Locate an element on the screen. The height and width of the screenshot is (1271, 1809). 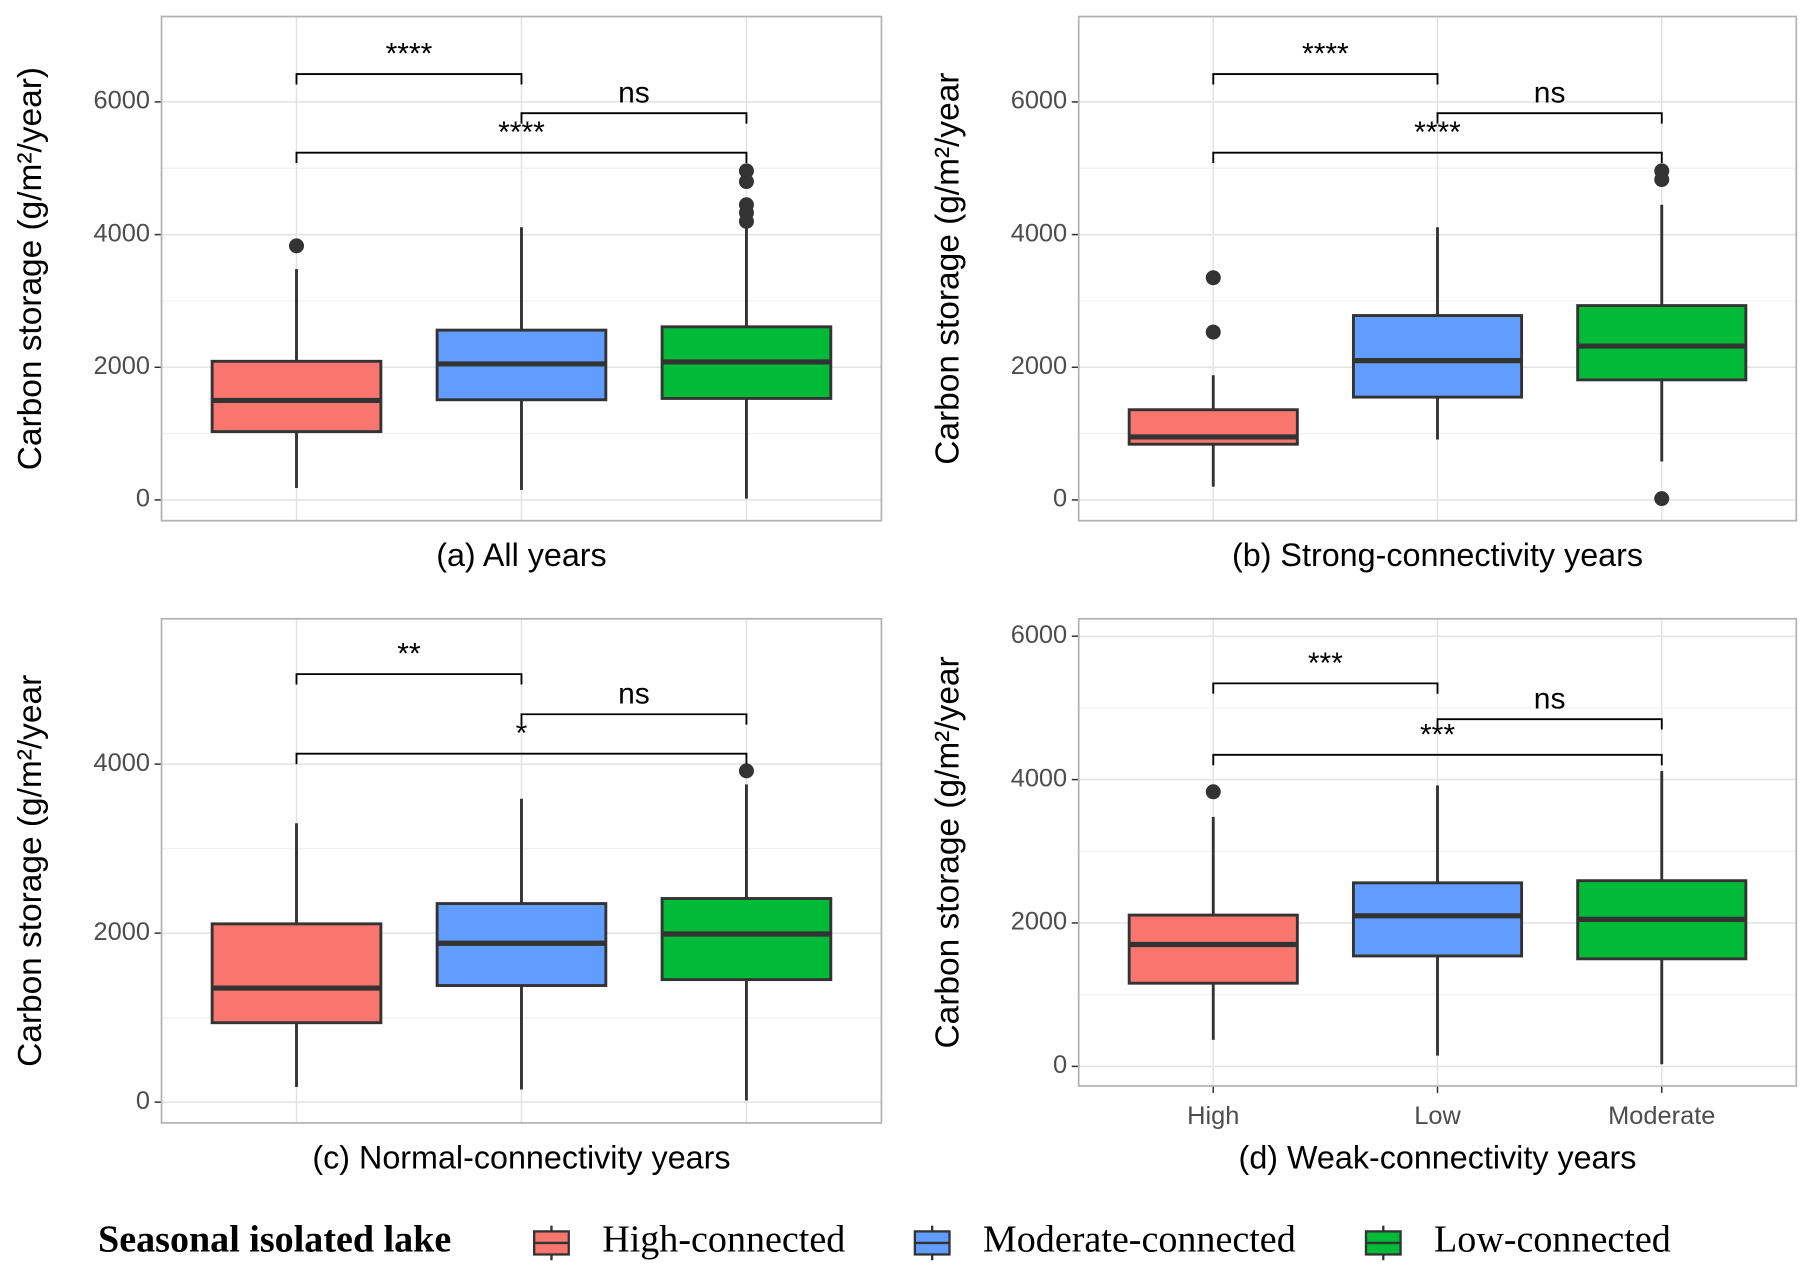
legend-title: Seasonal isolated lake is located at coordinates (274, 1240).